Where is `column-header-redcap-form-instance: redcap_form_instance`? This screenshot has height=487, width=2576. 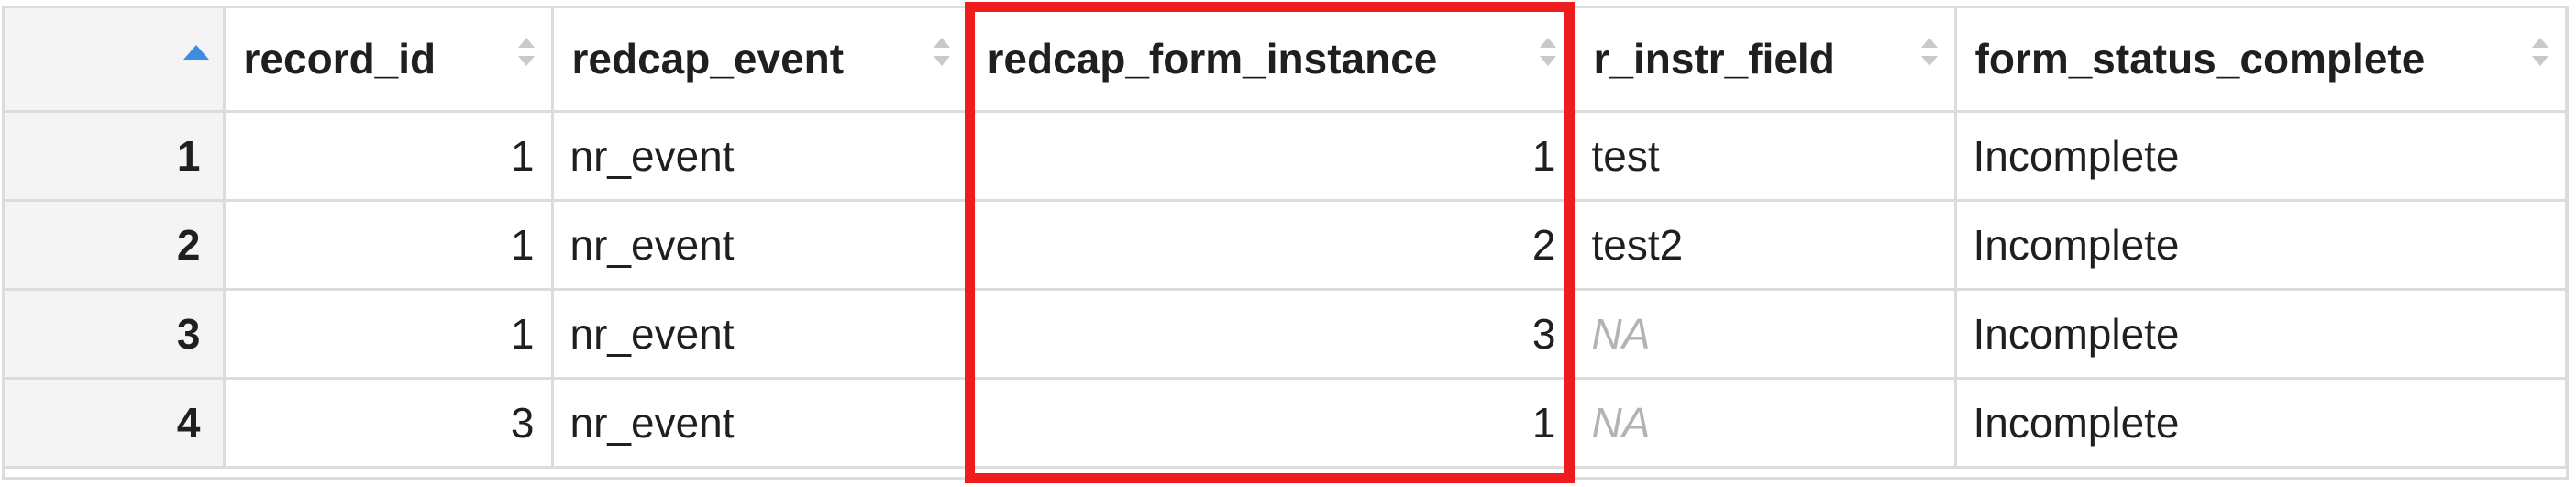 column-header-redcap-form-instance: redcap_form_instance is located at coordinates (1271, 61).